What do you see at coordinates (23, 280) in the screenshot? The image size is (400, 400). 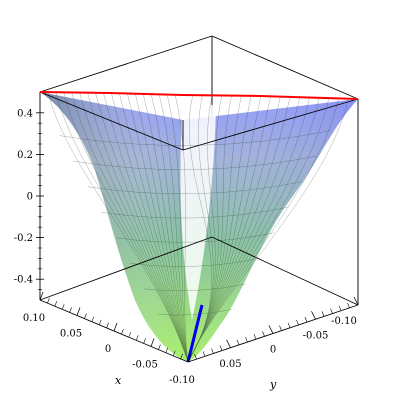 I see `z-tick-label: -0.4` at bounding box center [23, 280].